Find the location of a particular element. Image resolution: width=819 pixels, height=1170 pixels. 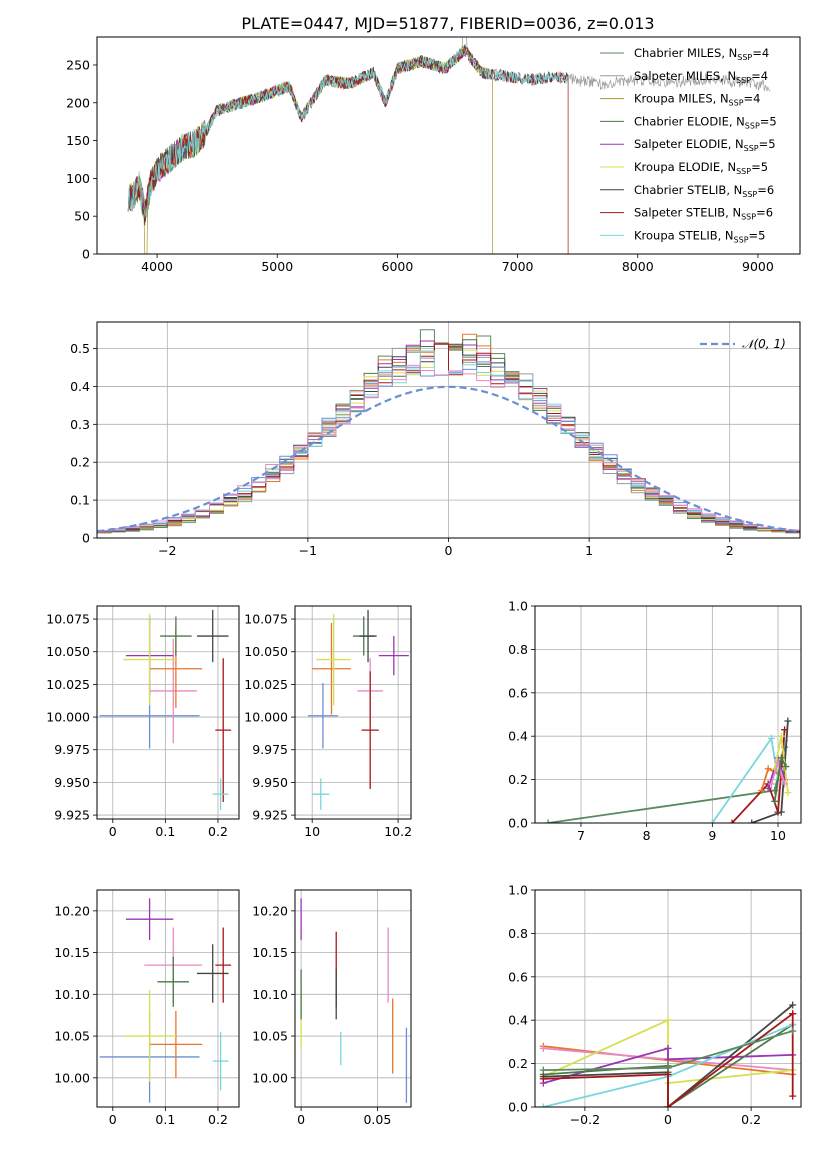

legend-entry-label: Chabrier ELODIE, N is located at coordinates (689, 121).